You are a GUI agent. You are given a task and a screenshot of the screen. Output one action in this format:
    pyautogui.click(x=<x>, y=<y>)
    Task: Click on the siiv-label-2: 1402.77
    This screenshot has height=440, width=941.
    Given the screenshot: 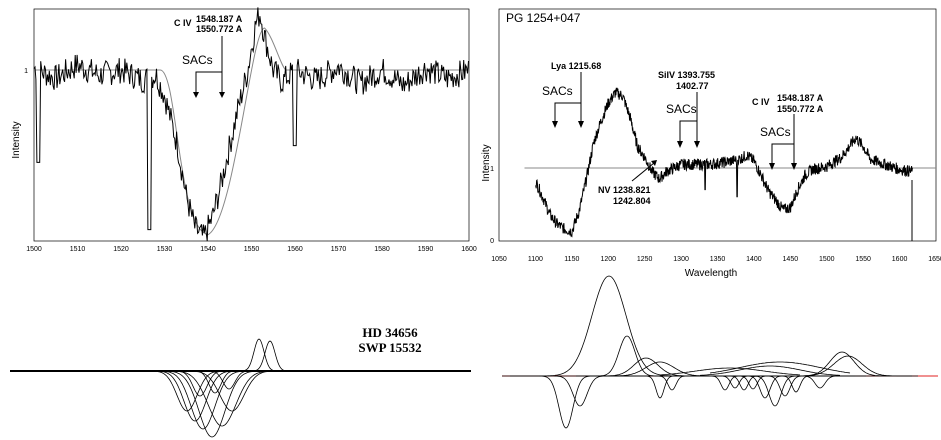 What is the action you would take?
    pyautogui.click(x=692, y=86)
    